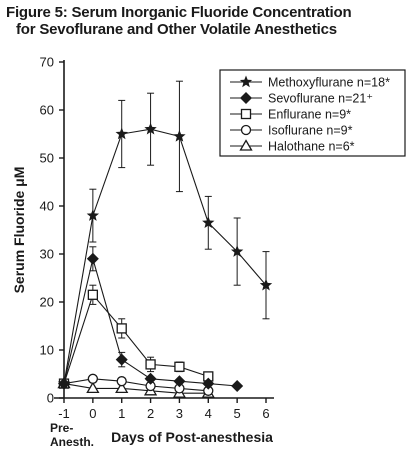  What do you see at coordinates (265, 413) in the screenshot?
I see `x-tick-label: 6` at bounding box center [265, 413].